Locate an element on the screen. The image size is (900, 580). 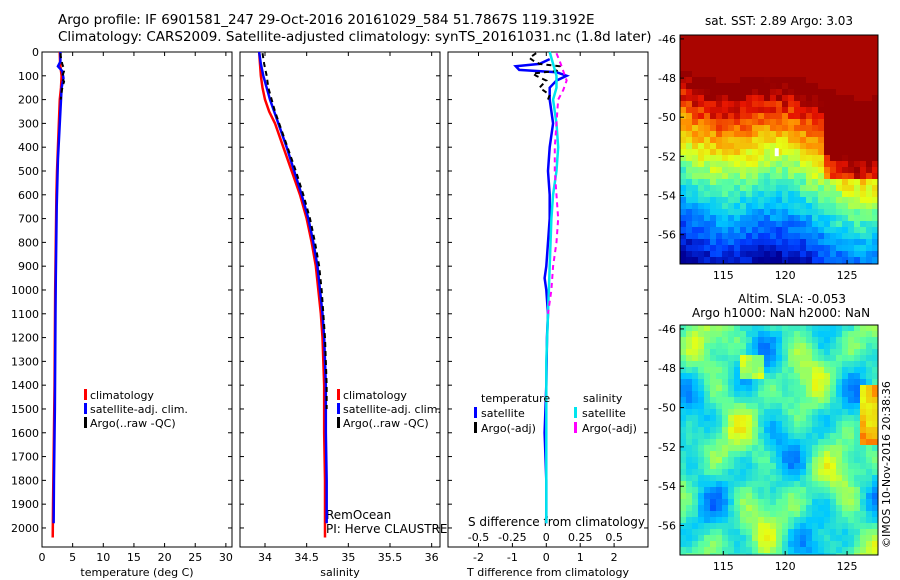
temperature-x-tick-label: 5 is located at coordinates (72, 557).